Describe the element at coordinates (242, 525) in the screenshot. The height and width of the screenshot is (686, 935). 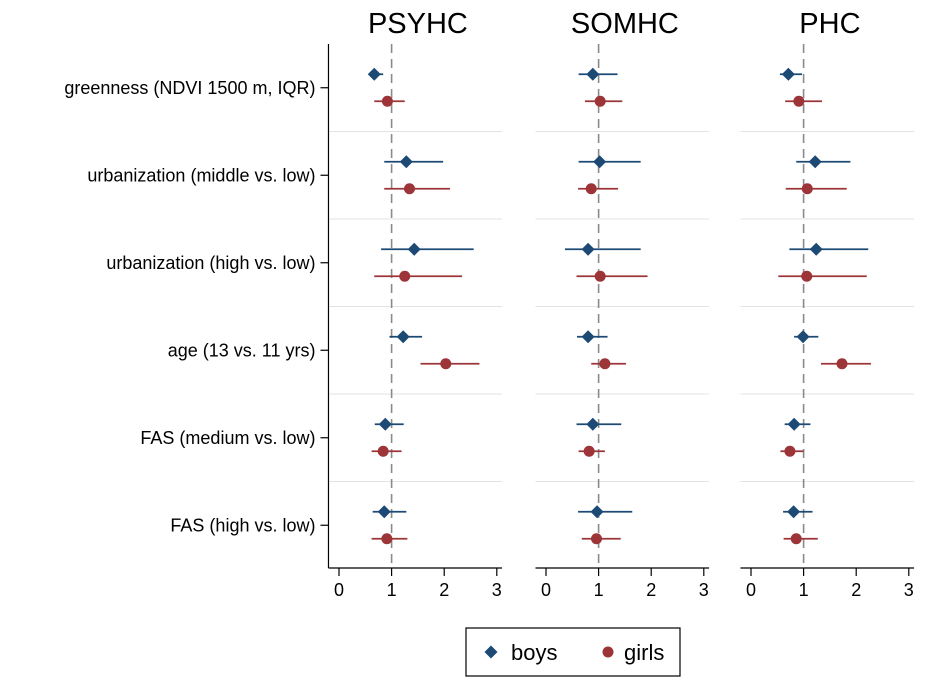
I see `category-label: FAS (high vs. low)` at that location.